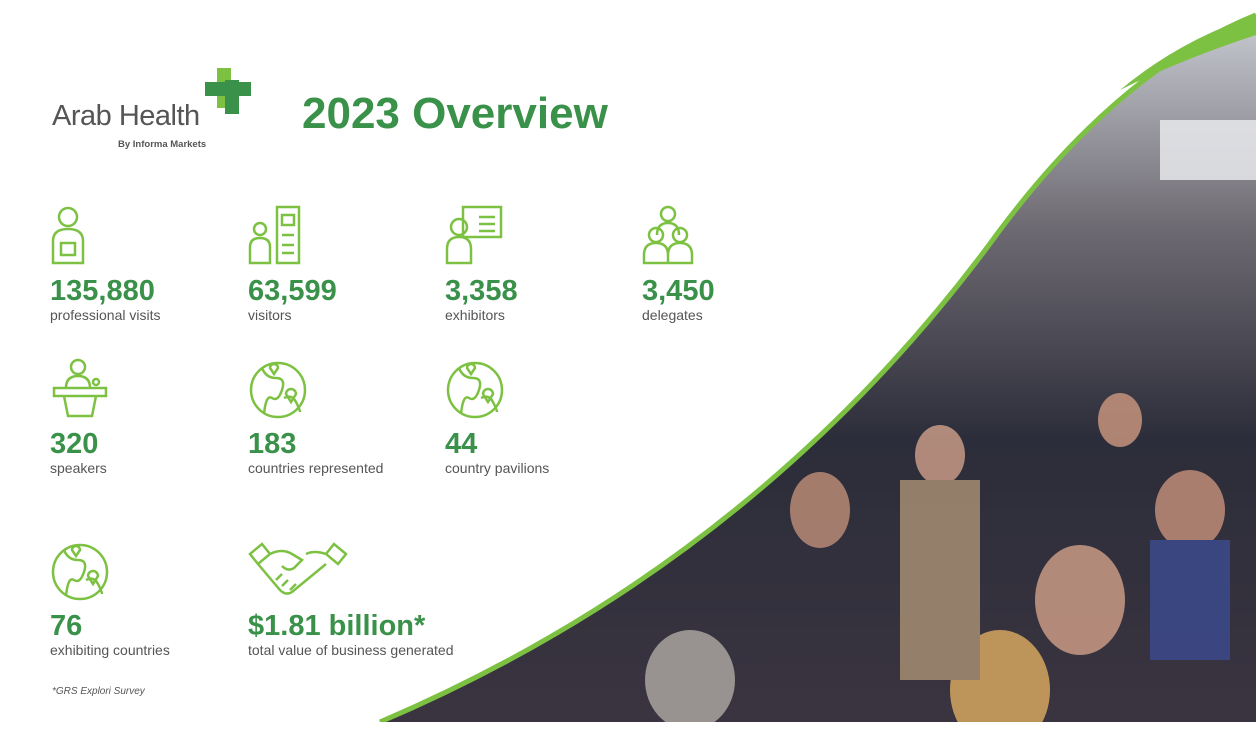  What do you see at coordinates (126, 116) in the screenshot?
I see `logo-text: Arab Health` at bounding box center [126, 116].